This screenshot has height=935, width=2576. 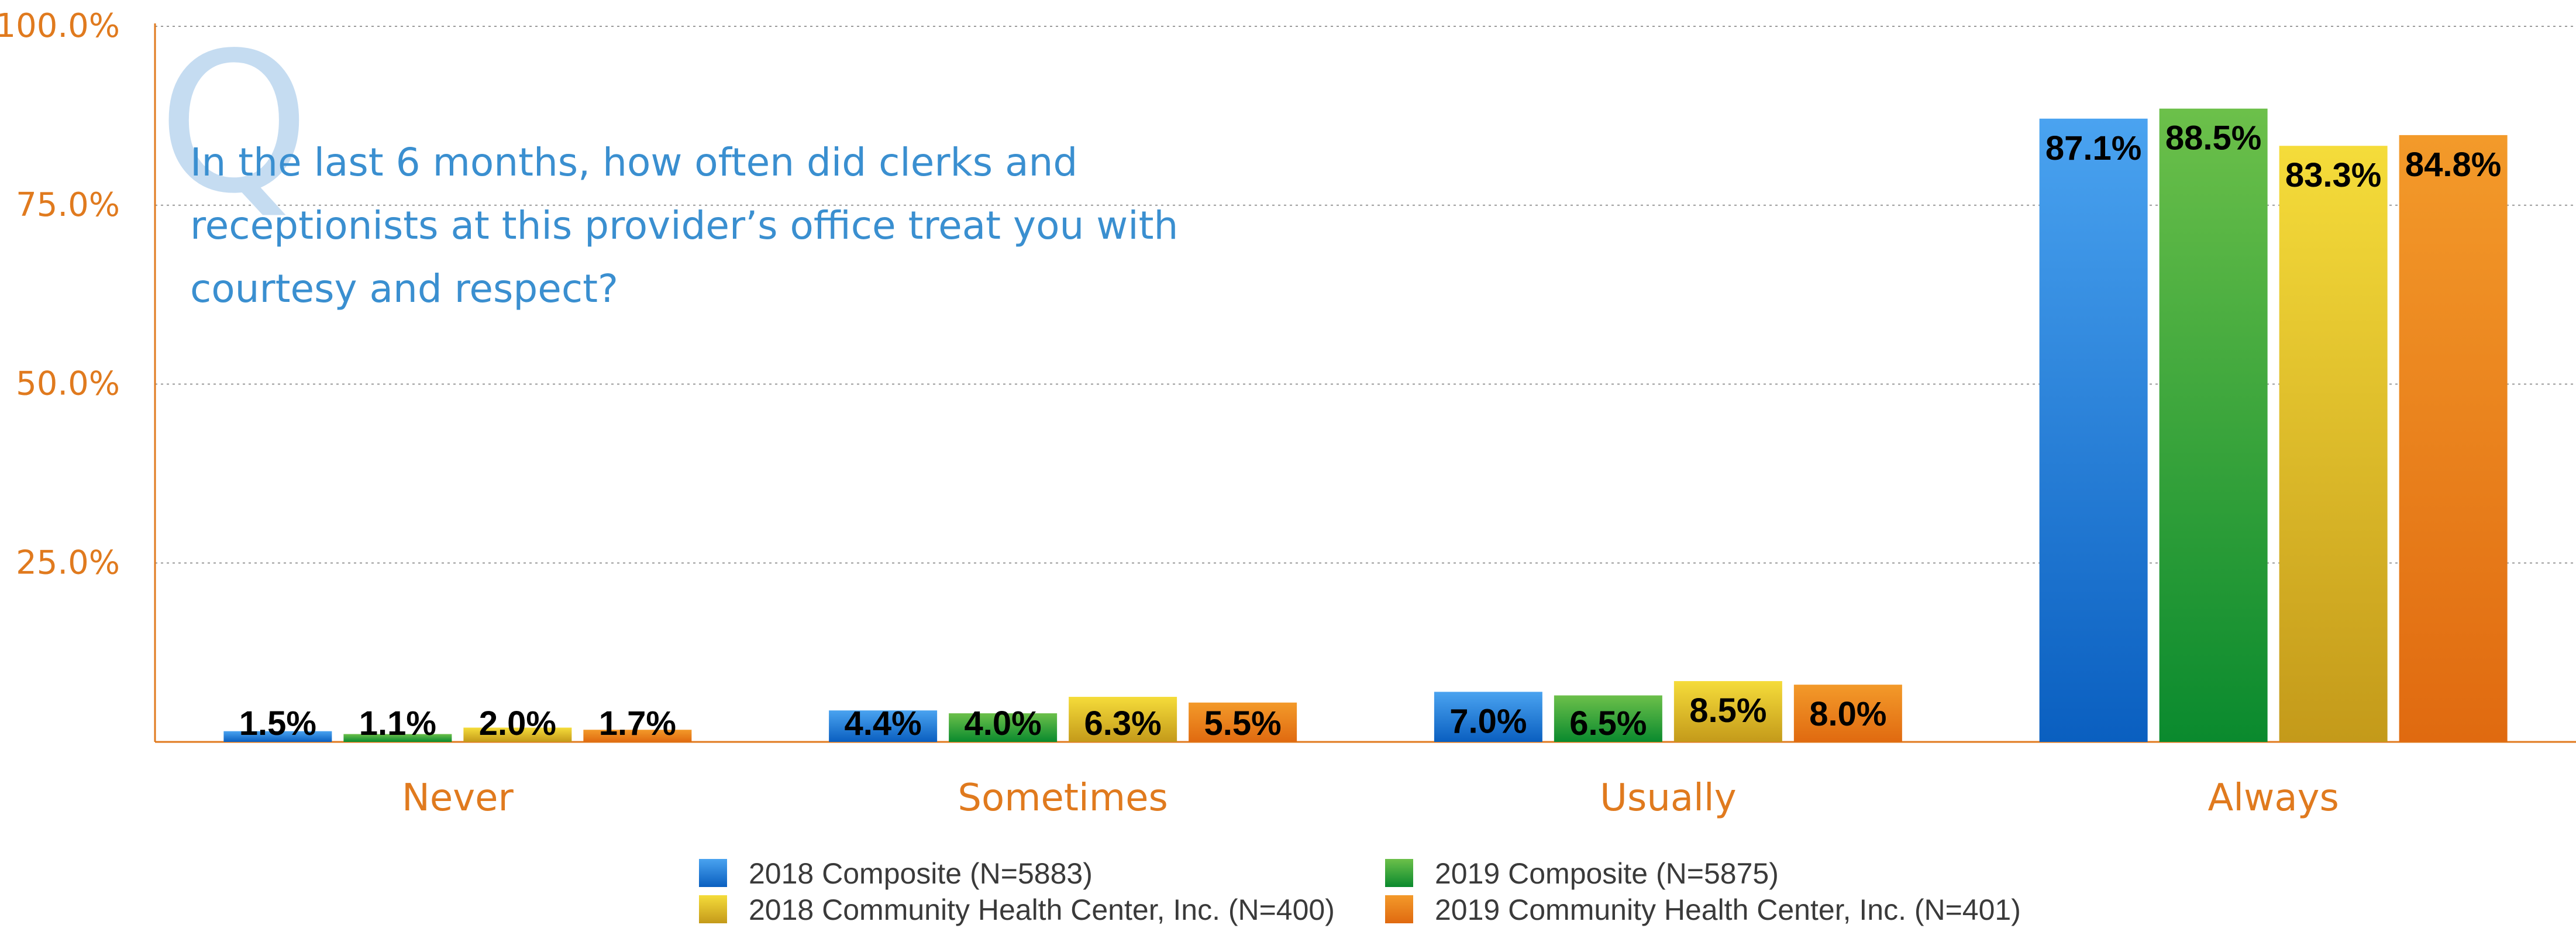 I want to click on category-label: Sometimes, so click(x=1063, y=798).